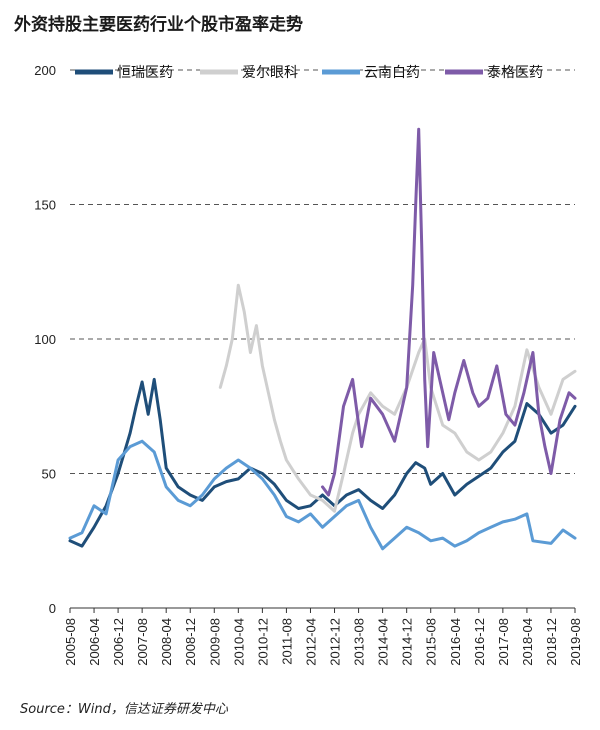  Describe the element at coordinates (190, 642) in the screenshot. I see `x-tick-label: 2008-12` at that location.